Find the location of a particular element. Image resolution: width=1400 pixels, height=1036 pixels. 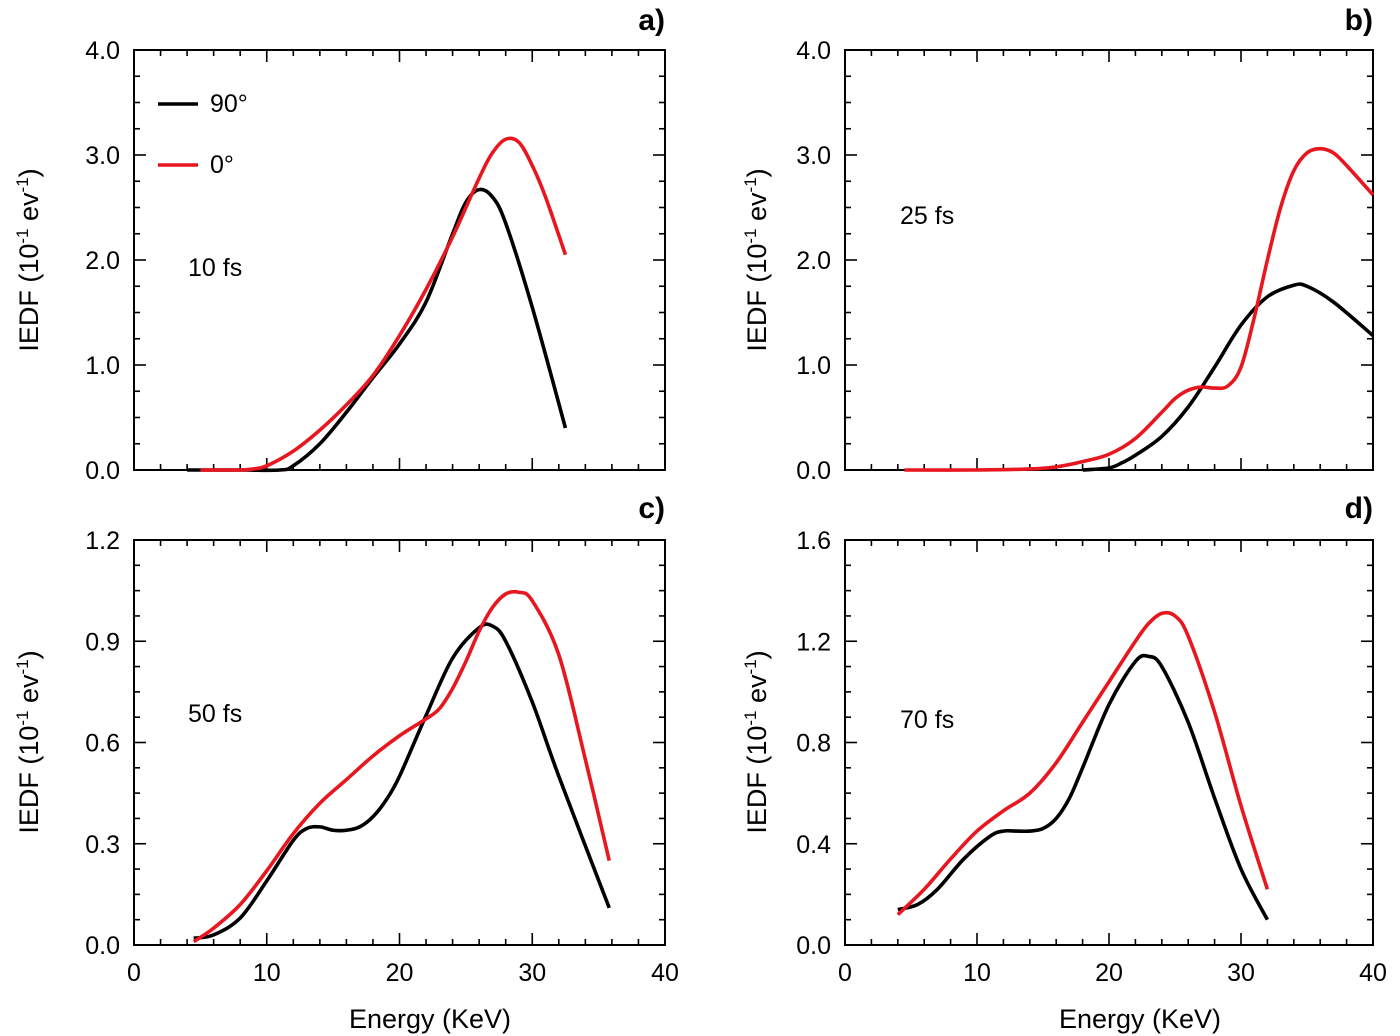

panel-label: a) is located at coordinates (651, 20).